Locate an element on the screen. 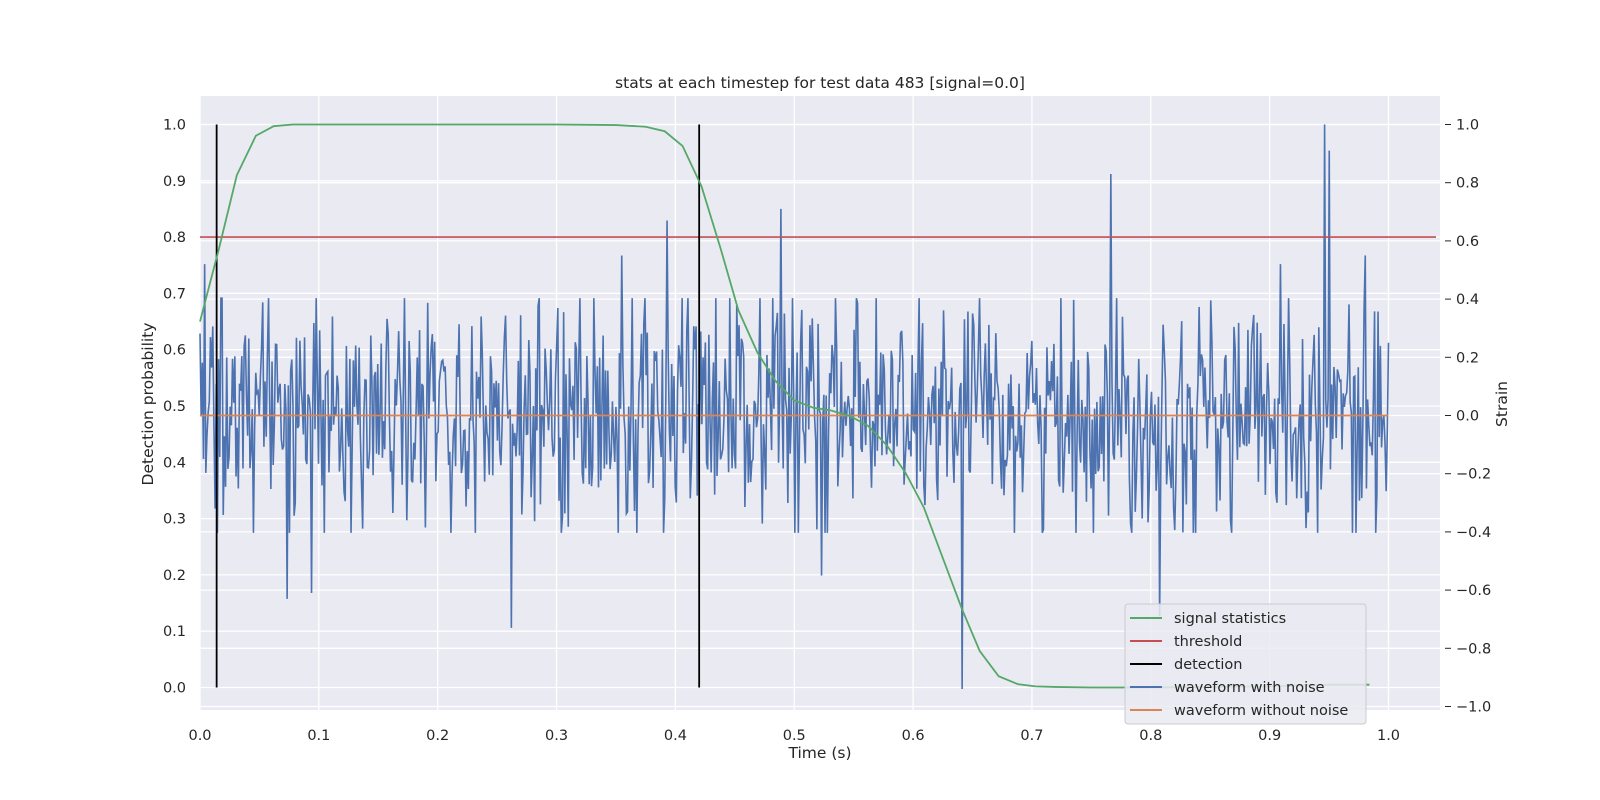 This screenshot has height=800, width=1600. y-left-tick-label: 0.6 is located at coordinates (174, 351).